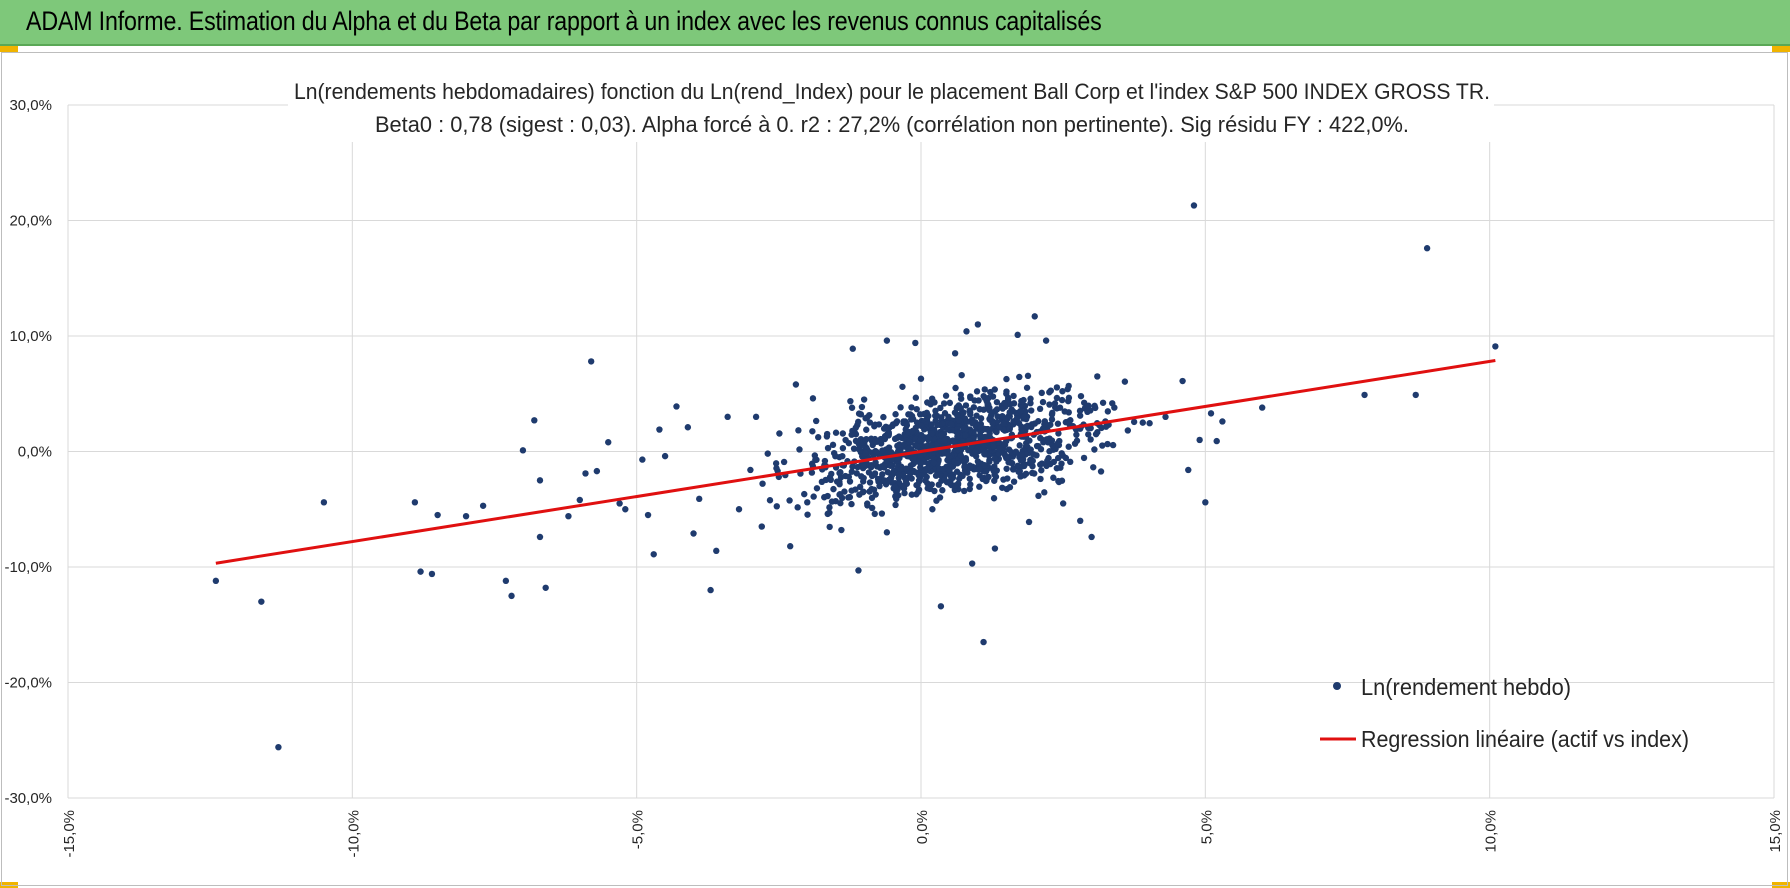 The image size is (1790, 888). I want to click on y-tick-label: 20,0%, so click(30, 221).